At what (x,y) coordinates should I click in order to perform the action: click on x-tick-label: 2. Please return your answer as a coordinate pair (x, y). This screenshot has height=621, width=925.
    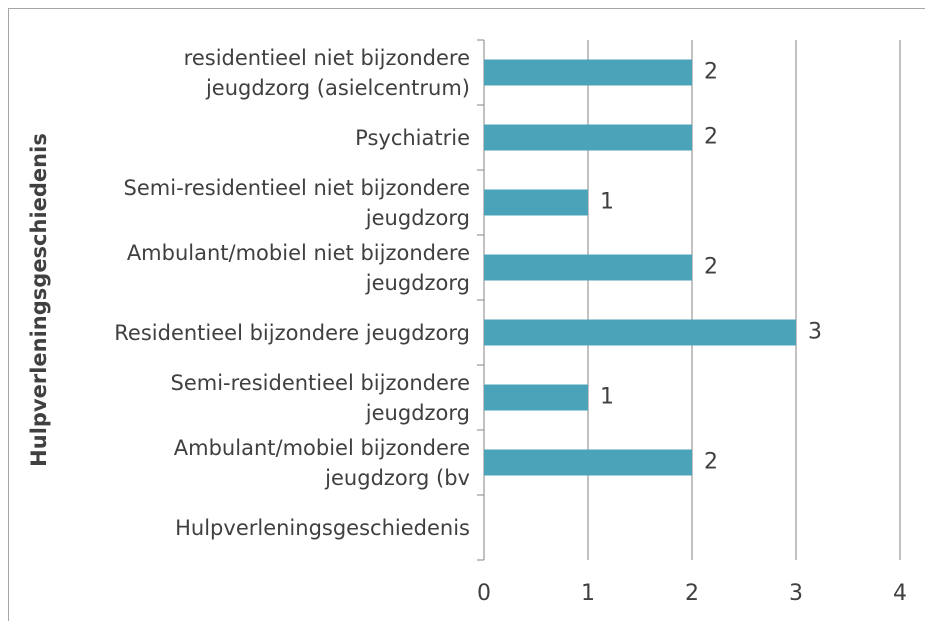
    Looking at the image, I should click on (692, 593).